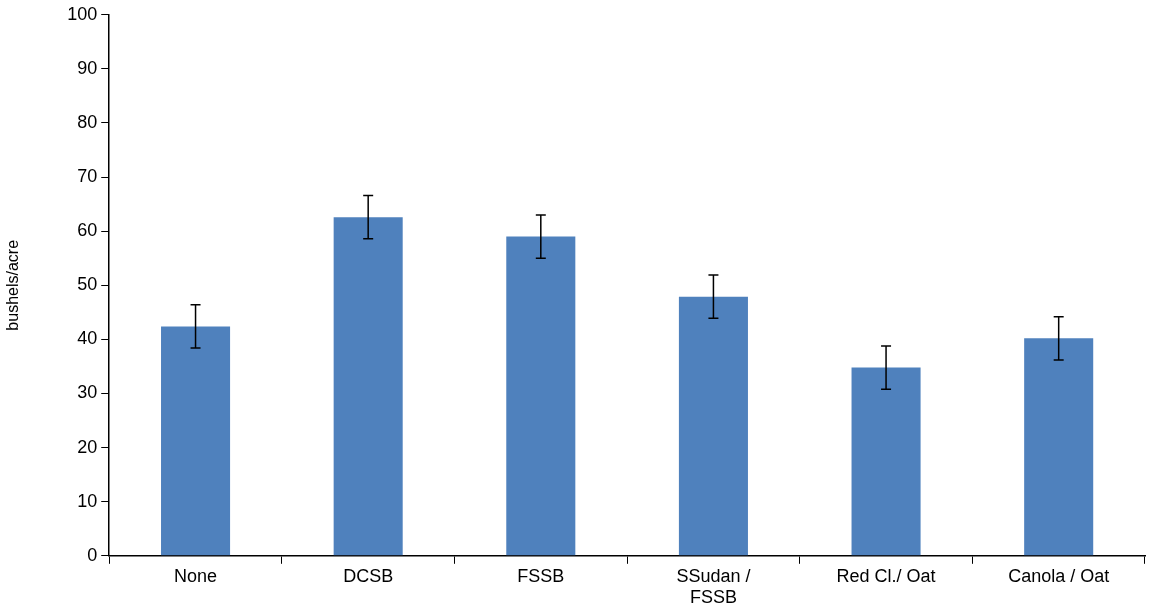 The image size is (1149, 611). Describe the element at coordinates (87, 500) in the screenshot. I see `y-tick-label: 10` at that location.